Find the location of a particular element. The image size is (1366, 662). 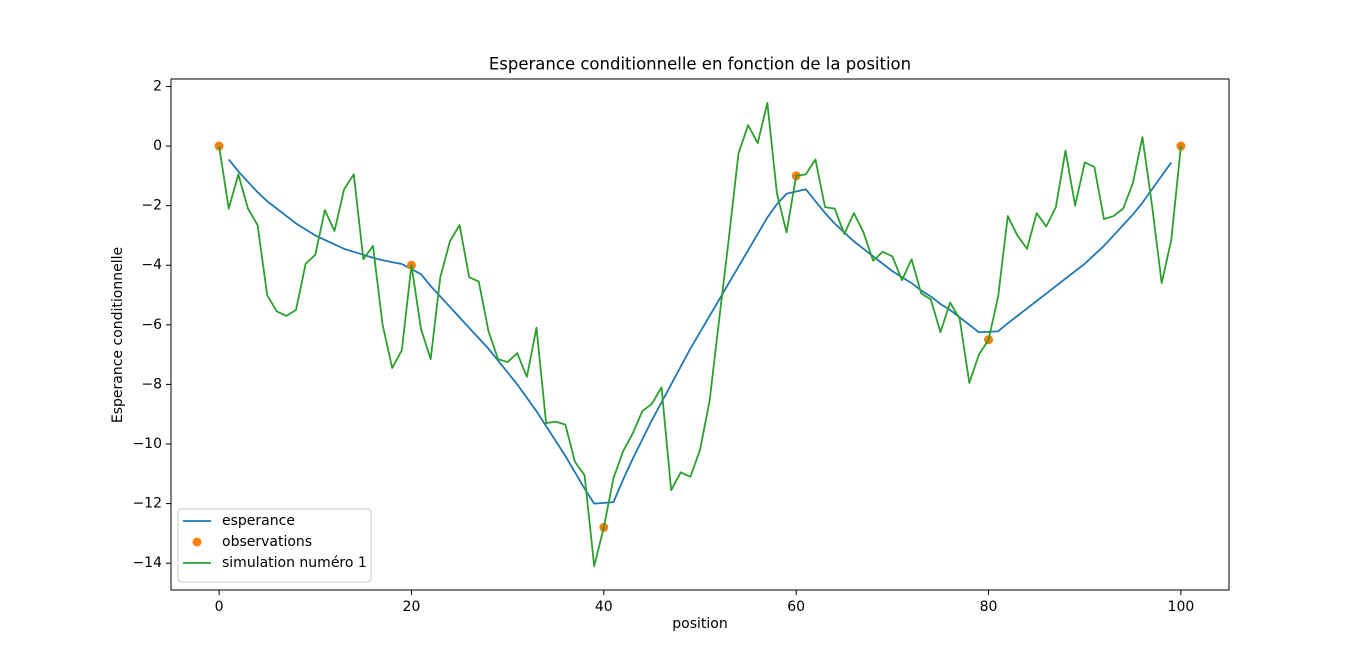

y-tick-label: 0 is located at coordinates (157, 146).